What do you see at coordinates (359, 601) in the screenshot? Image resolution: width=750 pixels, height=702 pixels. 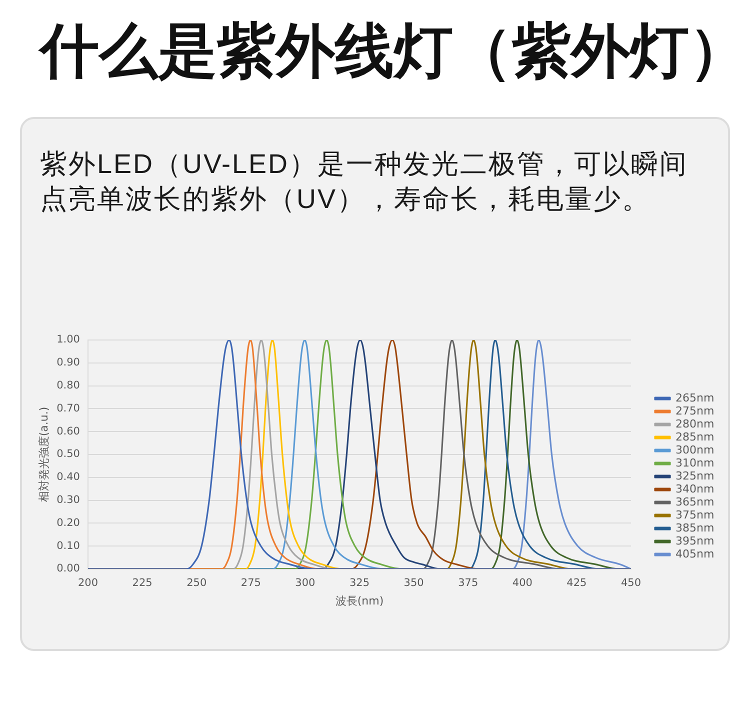 I see `x-axis-title: 波長(nm)` at bounding box center [359, 601].